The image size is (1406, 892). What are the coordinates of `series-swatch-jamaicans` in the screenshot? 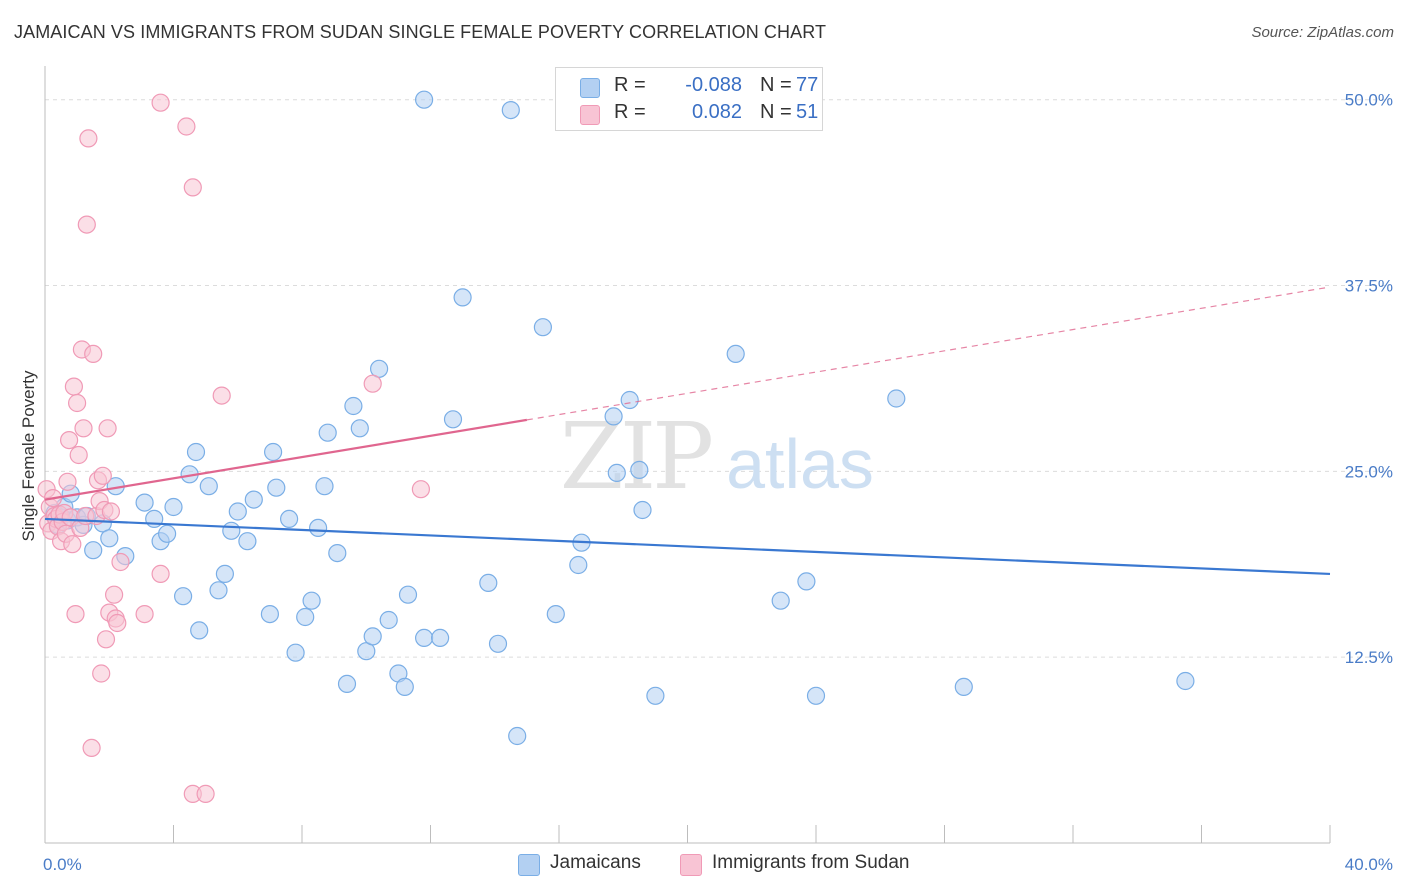 It's located at (529, 865).